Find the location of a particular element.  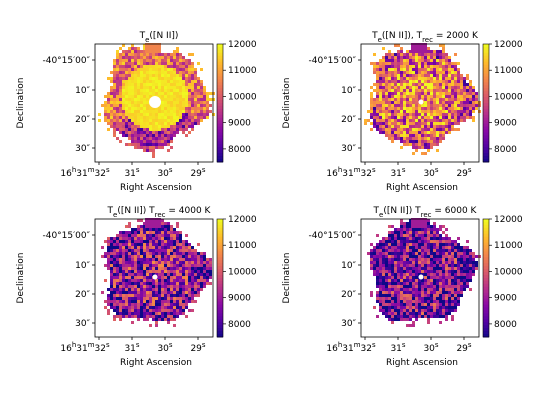

colorbar-tick-label: 8000 is located at coordinates (239, 325).